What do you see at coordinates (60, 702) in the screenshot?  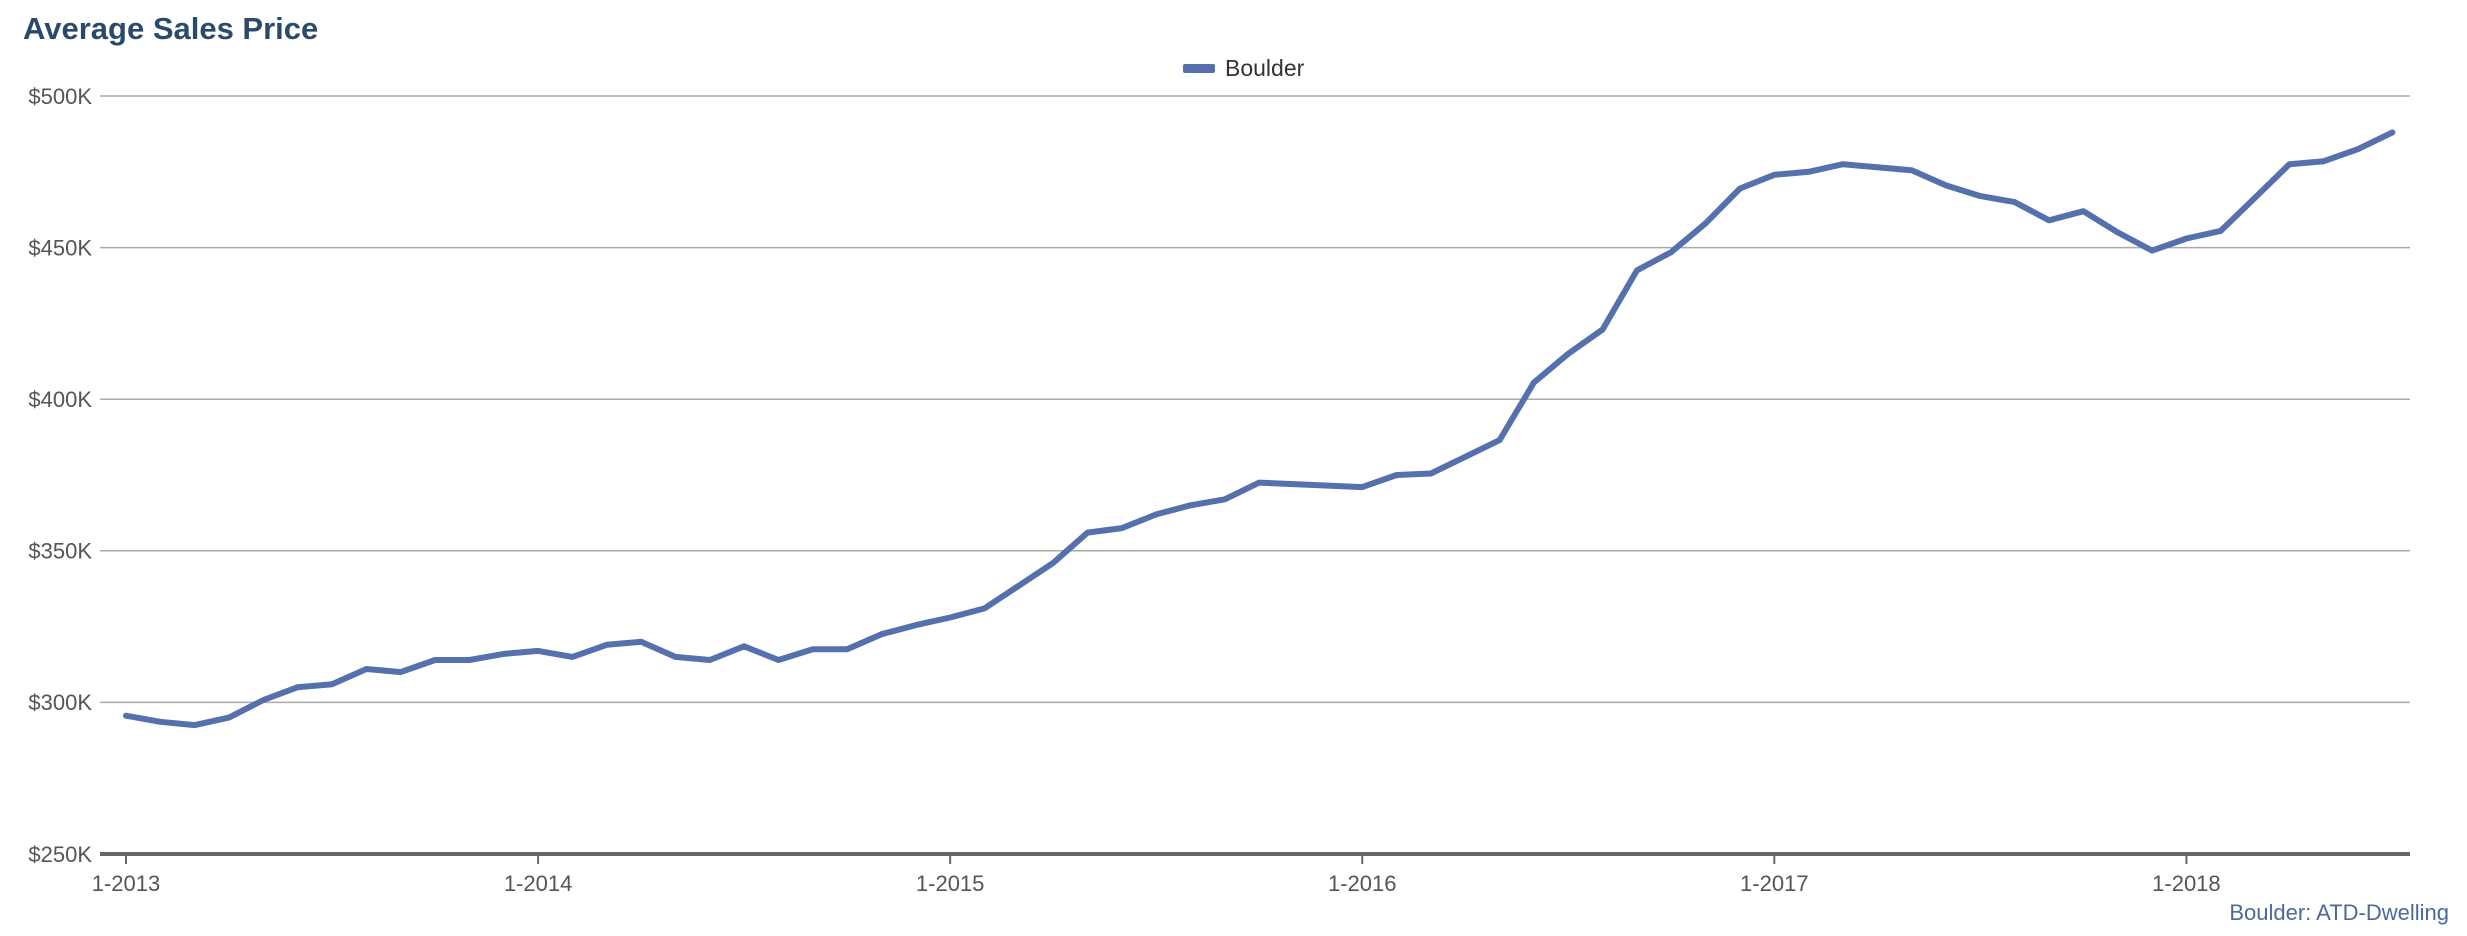 I see `y-tick-label: $300K` at bounding box center [60, 702].